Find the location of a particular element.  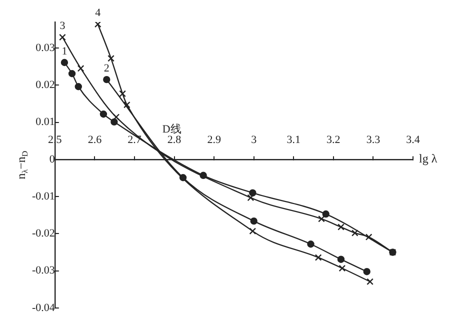

y-axis-title: nλ−nD is located at coordinates (22, 165).